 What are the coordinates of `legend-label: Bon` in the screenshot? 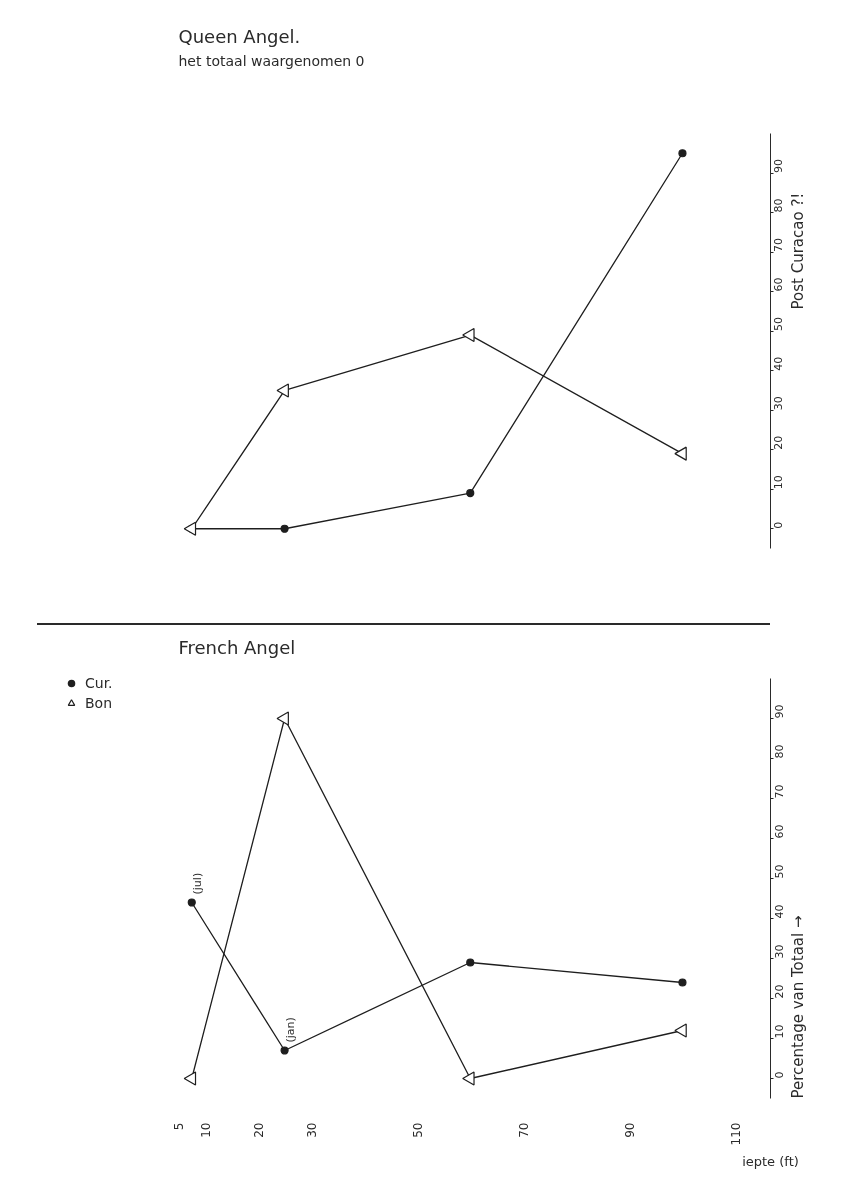 It's located at (99, 703).